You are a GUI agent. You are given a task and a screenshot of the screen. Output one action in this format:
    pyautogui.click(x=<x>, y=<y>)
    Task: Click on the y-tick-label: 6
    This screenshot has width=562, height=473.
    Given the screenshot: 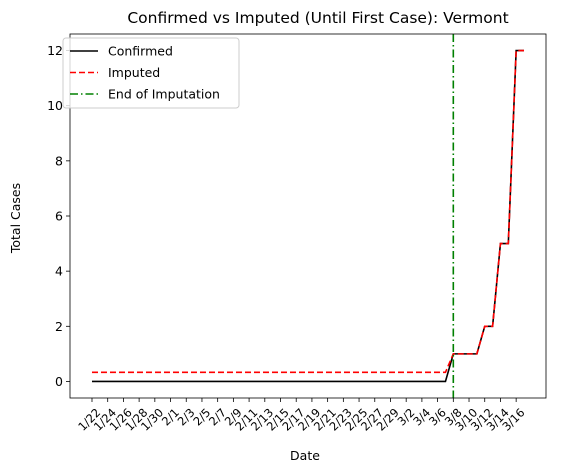 What is the action you would take?
    pyautogui.click(x=59, y=216)
    